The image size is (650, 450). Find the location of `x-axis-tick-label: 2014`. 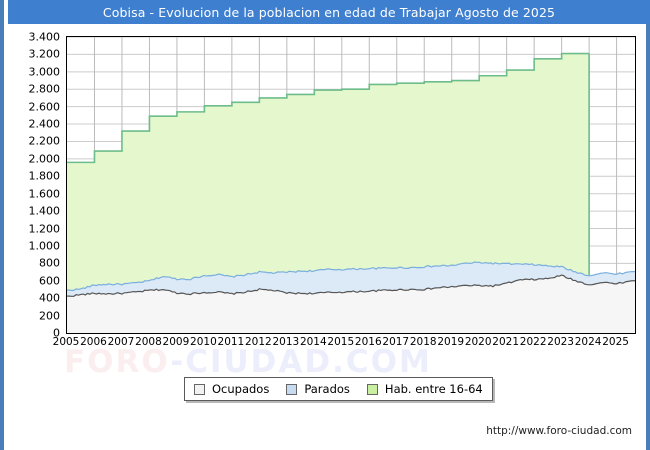

x-axis-tick-label: 2014 is located at coordinates (313, 342).